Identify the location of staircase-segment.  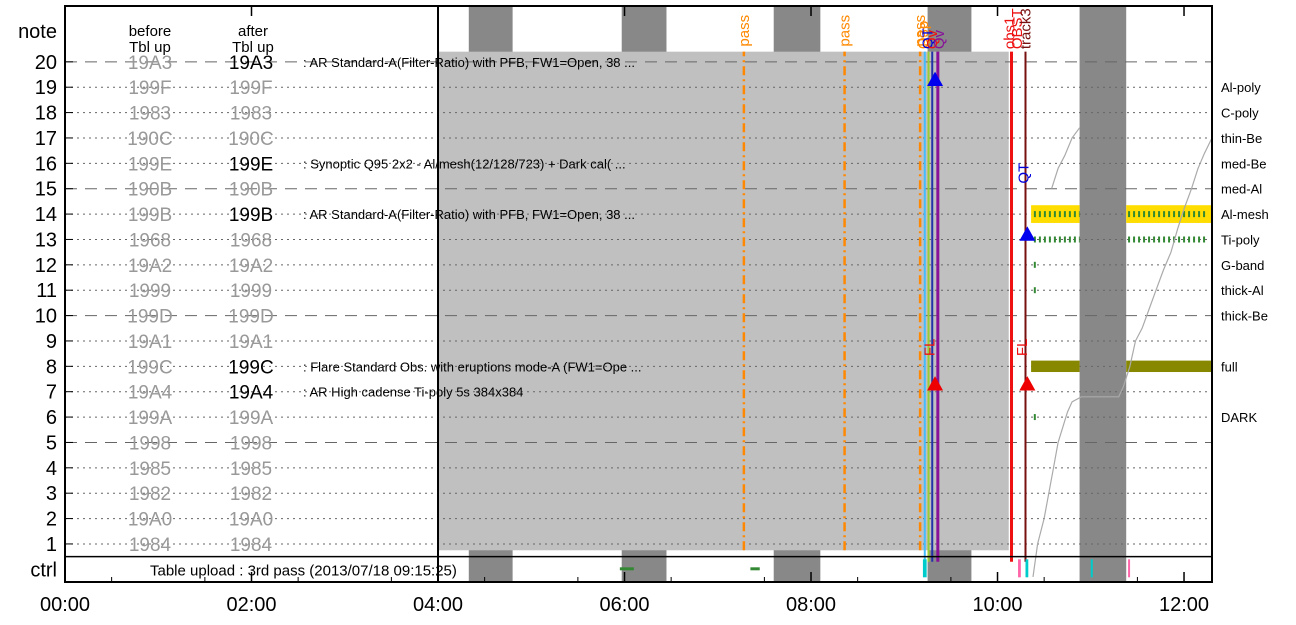
(1066, 158).